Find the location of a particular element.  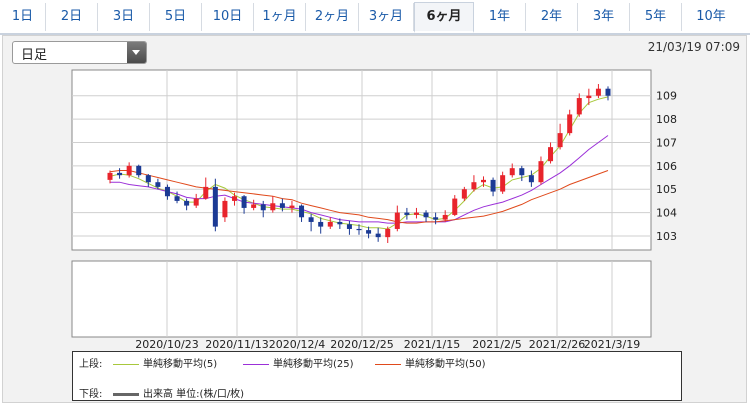

legend-volume: 出来高 単位:(株/口/枚) is located at coordinates (177, 392).